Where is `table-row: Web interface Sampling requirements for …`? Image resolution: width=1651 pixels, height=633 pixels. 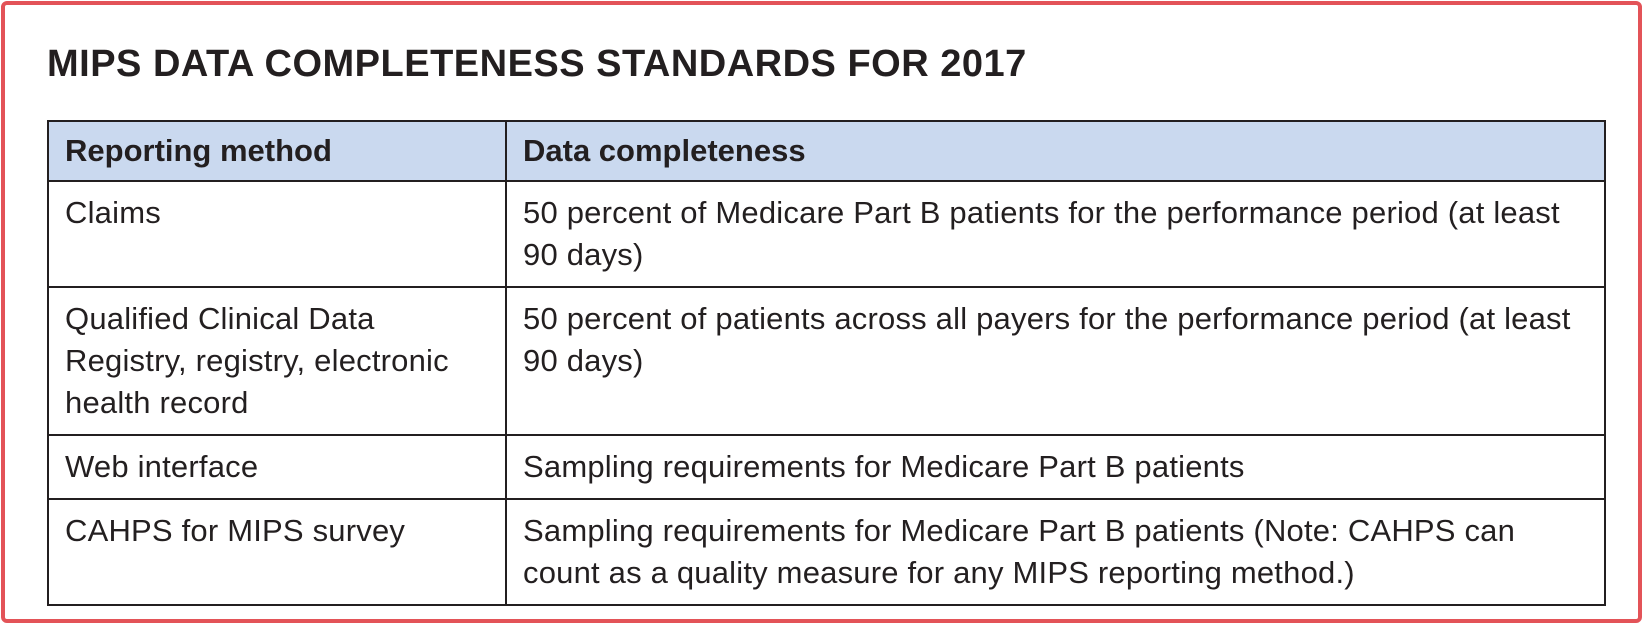 table-row: Web interface Sampling requirements for … is located at coordinates (826, 467).